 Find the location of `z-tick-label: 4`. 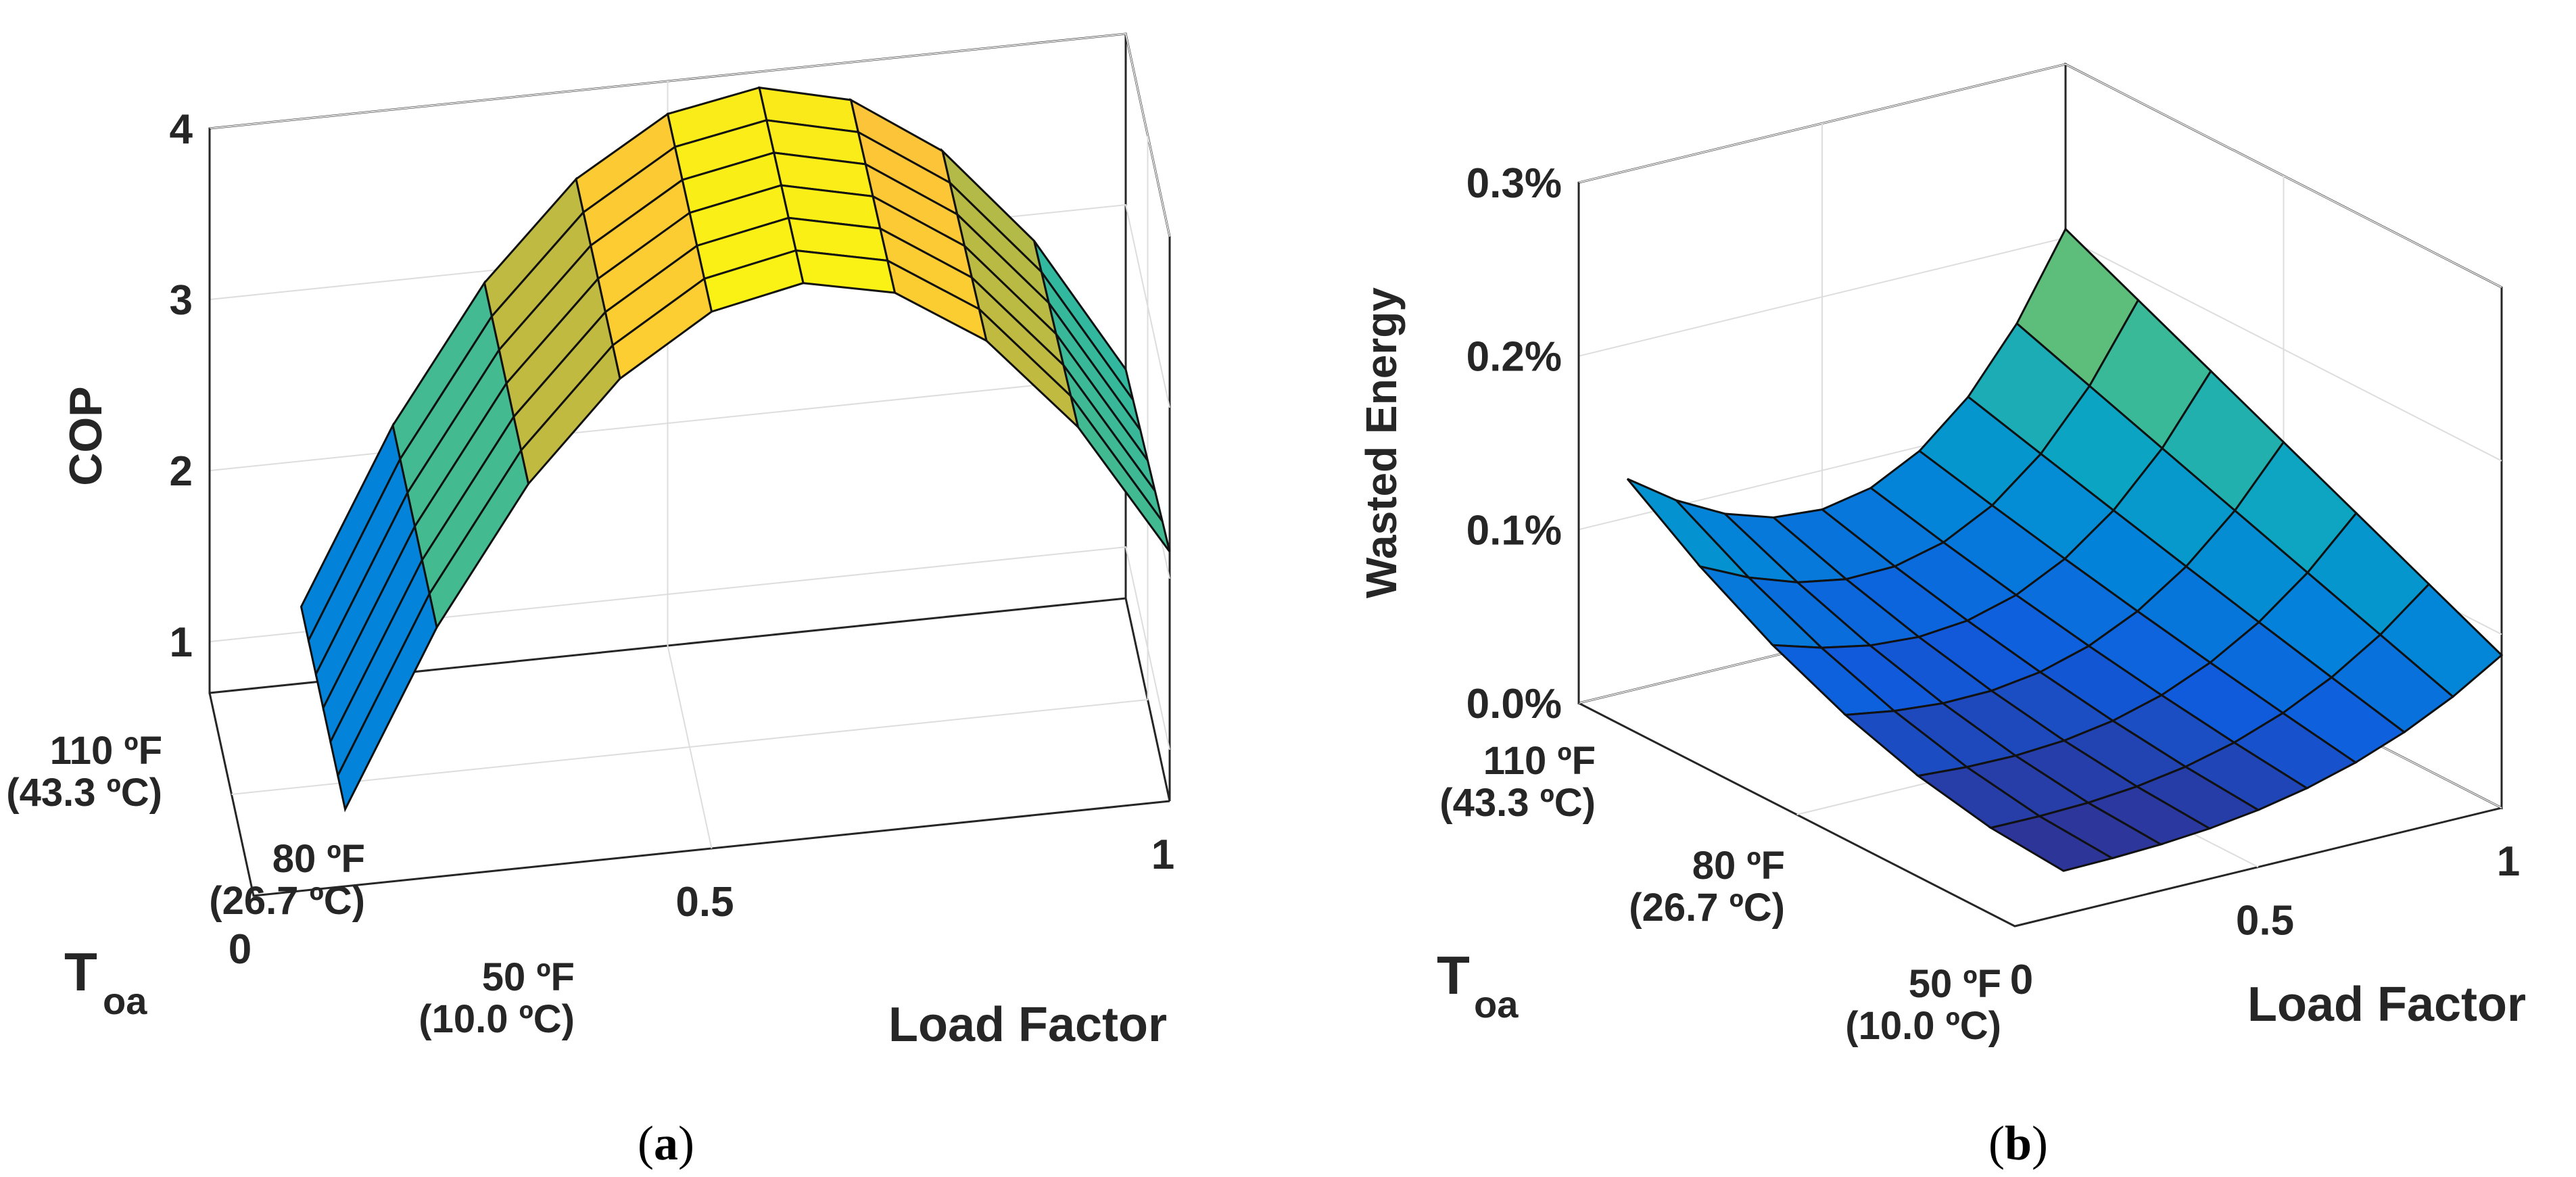

z-tick-label: 4 is located at coordinates (181, 129).